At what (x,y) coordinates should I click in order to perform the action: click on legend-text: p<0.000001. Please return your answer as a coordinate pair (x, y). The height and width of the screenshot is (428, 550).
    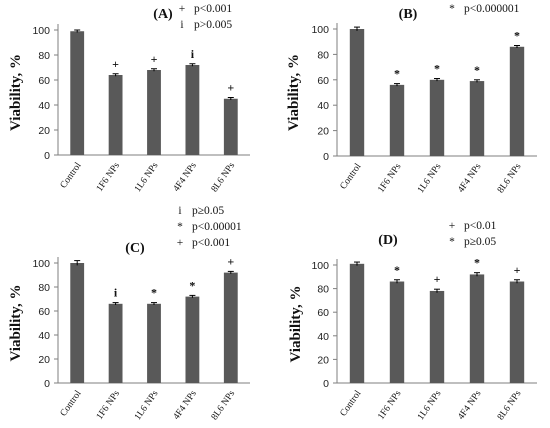
    Looking at the image, I should click on (492, 9).